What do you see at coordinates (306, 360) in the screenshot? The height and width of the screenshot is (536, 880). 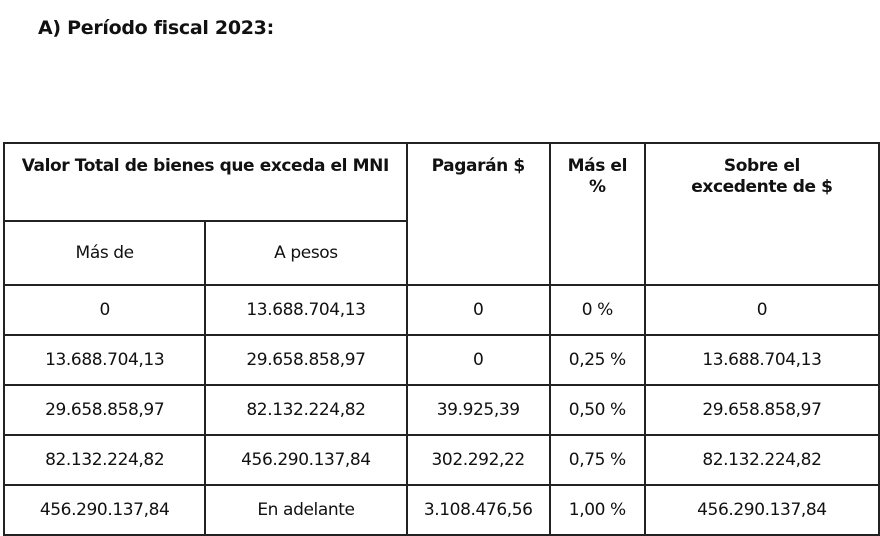 I see `cell-a-pesos: 29.658.858,97` at bounding box center [306, 360].